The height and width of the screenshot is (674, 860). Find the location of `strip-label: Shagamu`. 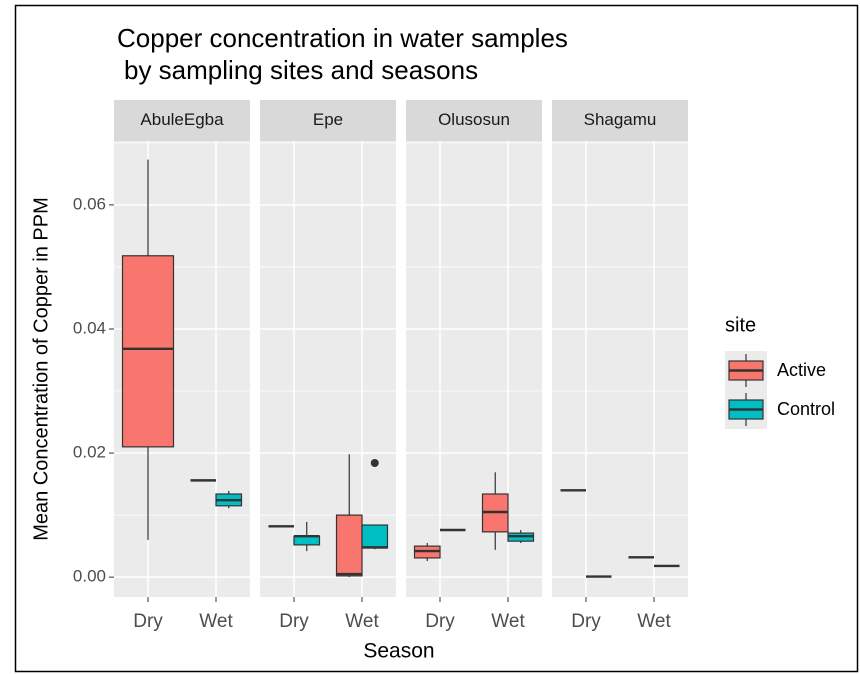

strip-label: Shagamu is located at coordinates (620, 119).